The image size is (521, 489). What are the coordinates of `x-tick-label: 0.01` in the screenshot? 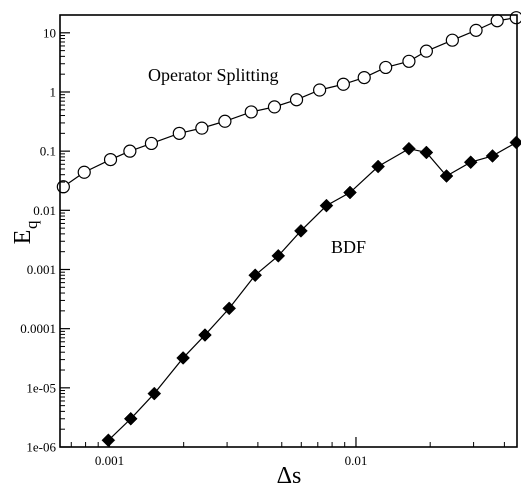 It's located at (356, 460).